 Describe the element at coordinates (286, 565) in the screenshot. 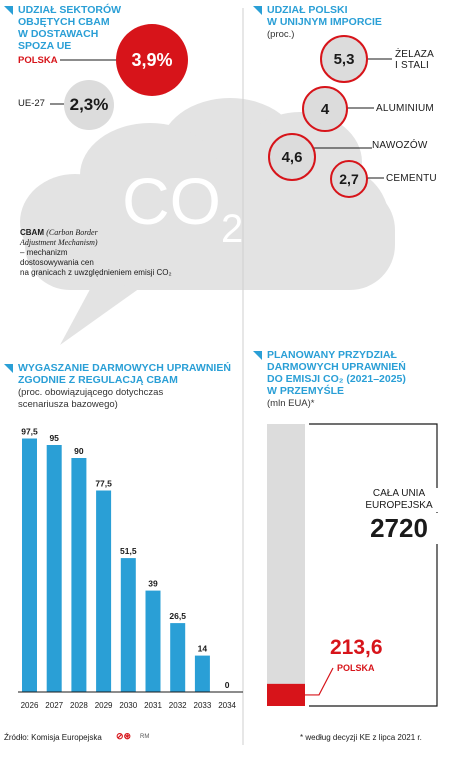

I see `eu-total-bar` at that location.